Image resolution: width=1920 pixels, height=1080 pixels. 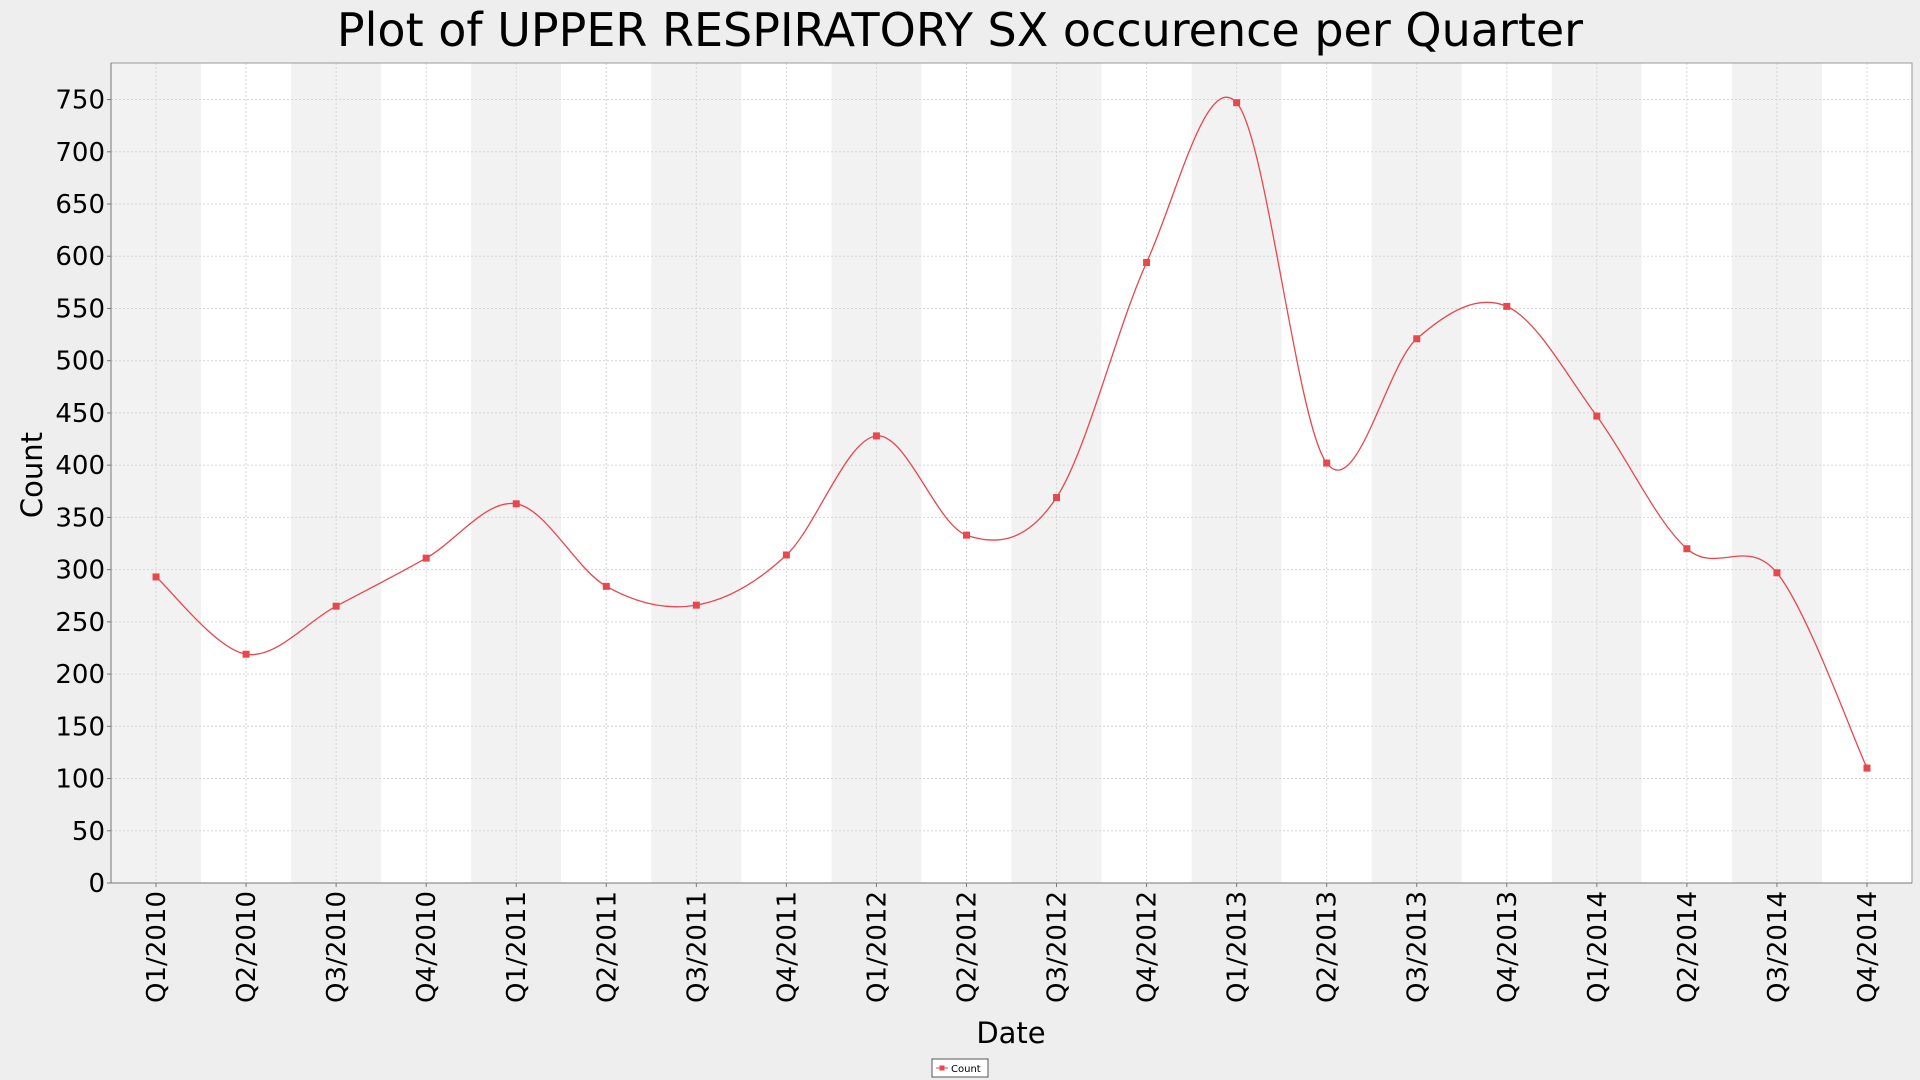 What do you see at coordinates (80, 518) in the screenshot?
I see `y-tick-label: 350` at bounding box center [80, 518].